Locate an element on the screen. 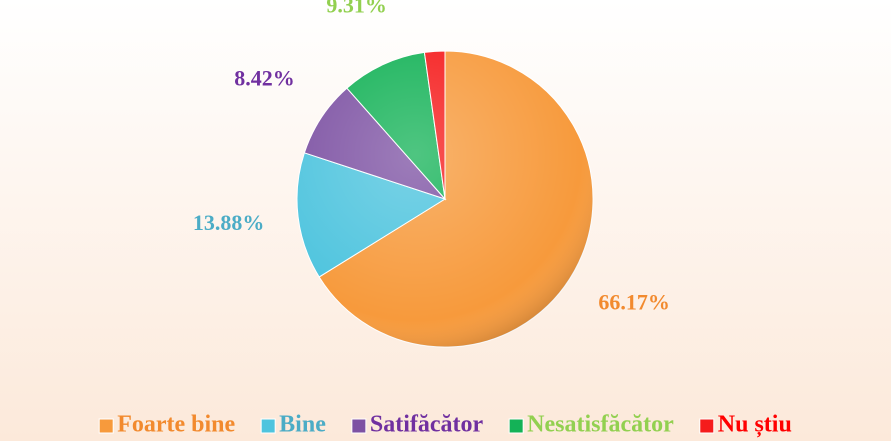  legend-label: Bine is located at coordinates (302, 425).